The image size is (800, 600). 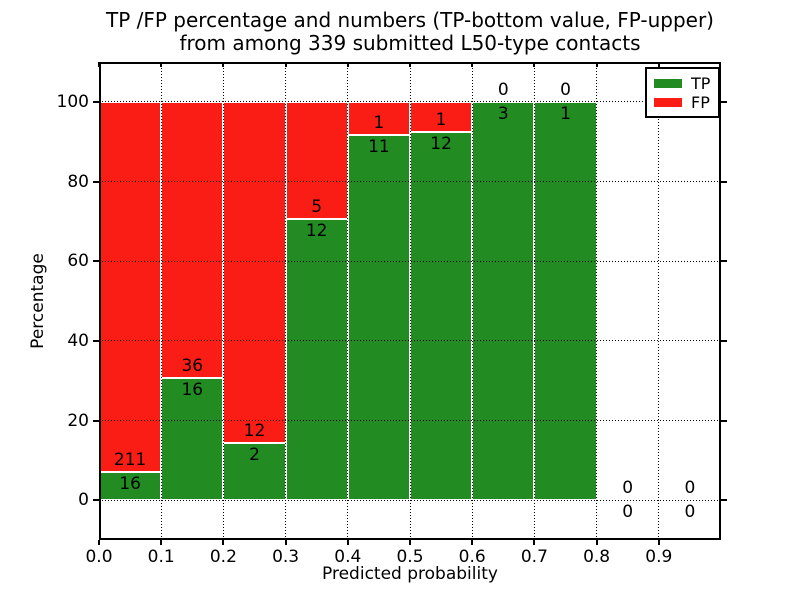 I want to click on y-tick-label: 80, so click(x=78, y=181).